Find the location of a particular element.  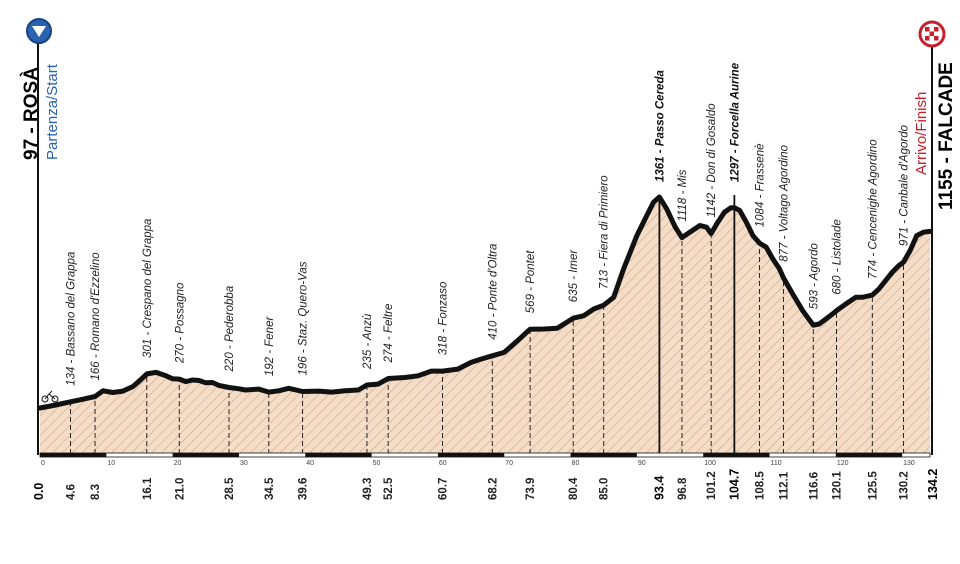

waypoint-km-label: 21.0 is located at coordinates (180, 489).